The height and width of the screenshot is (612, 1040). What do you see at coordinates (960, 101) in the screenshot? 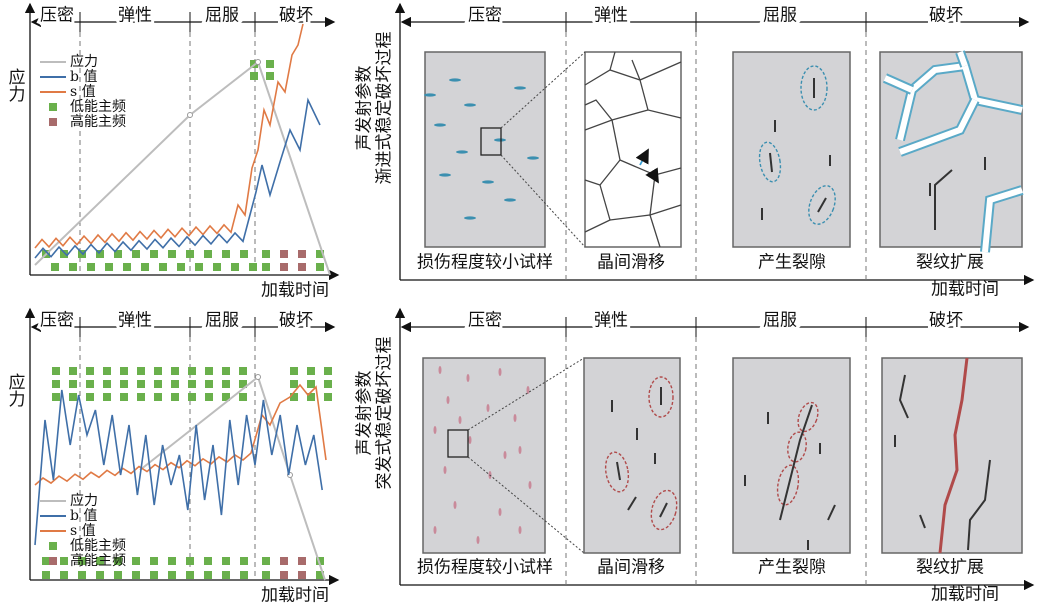
I see `fracture` at bounding box center [960, 101].